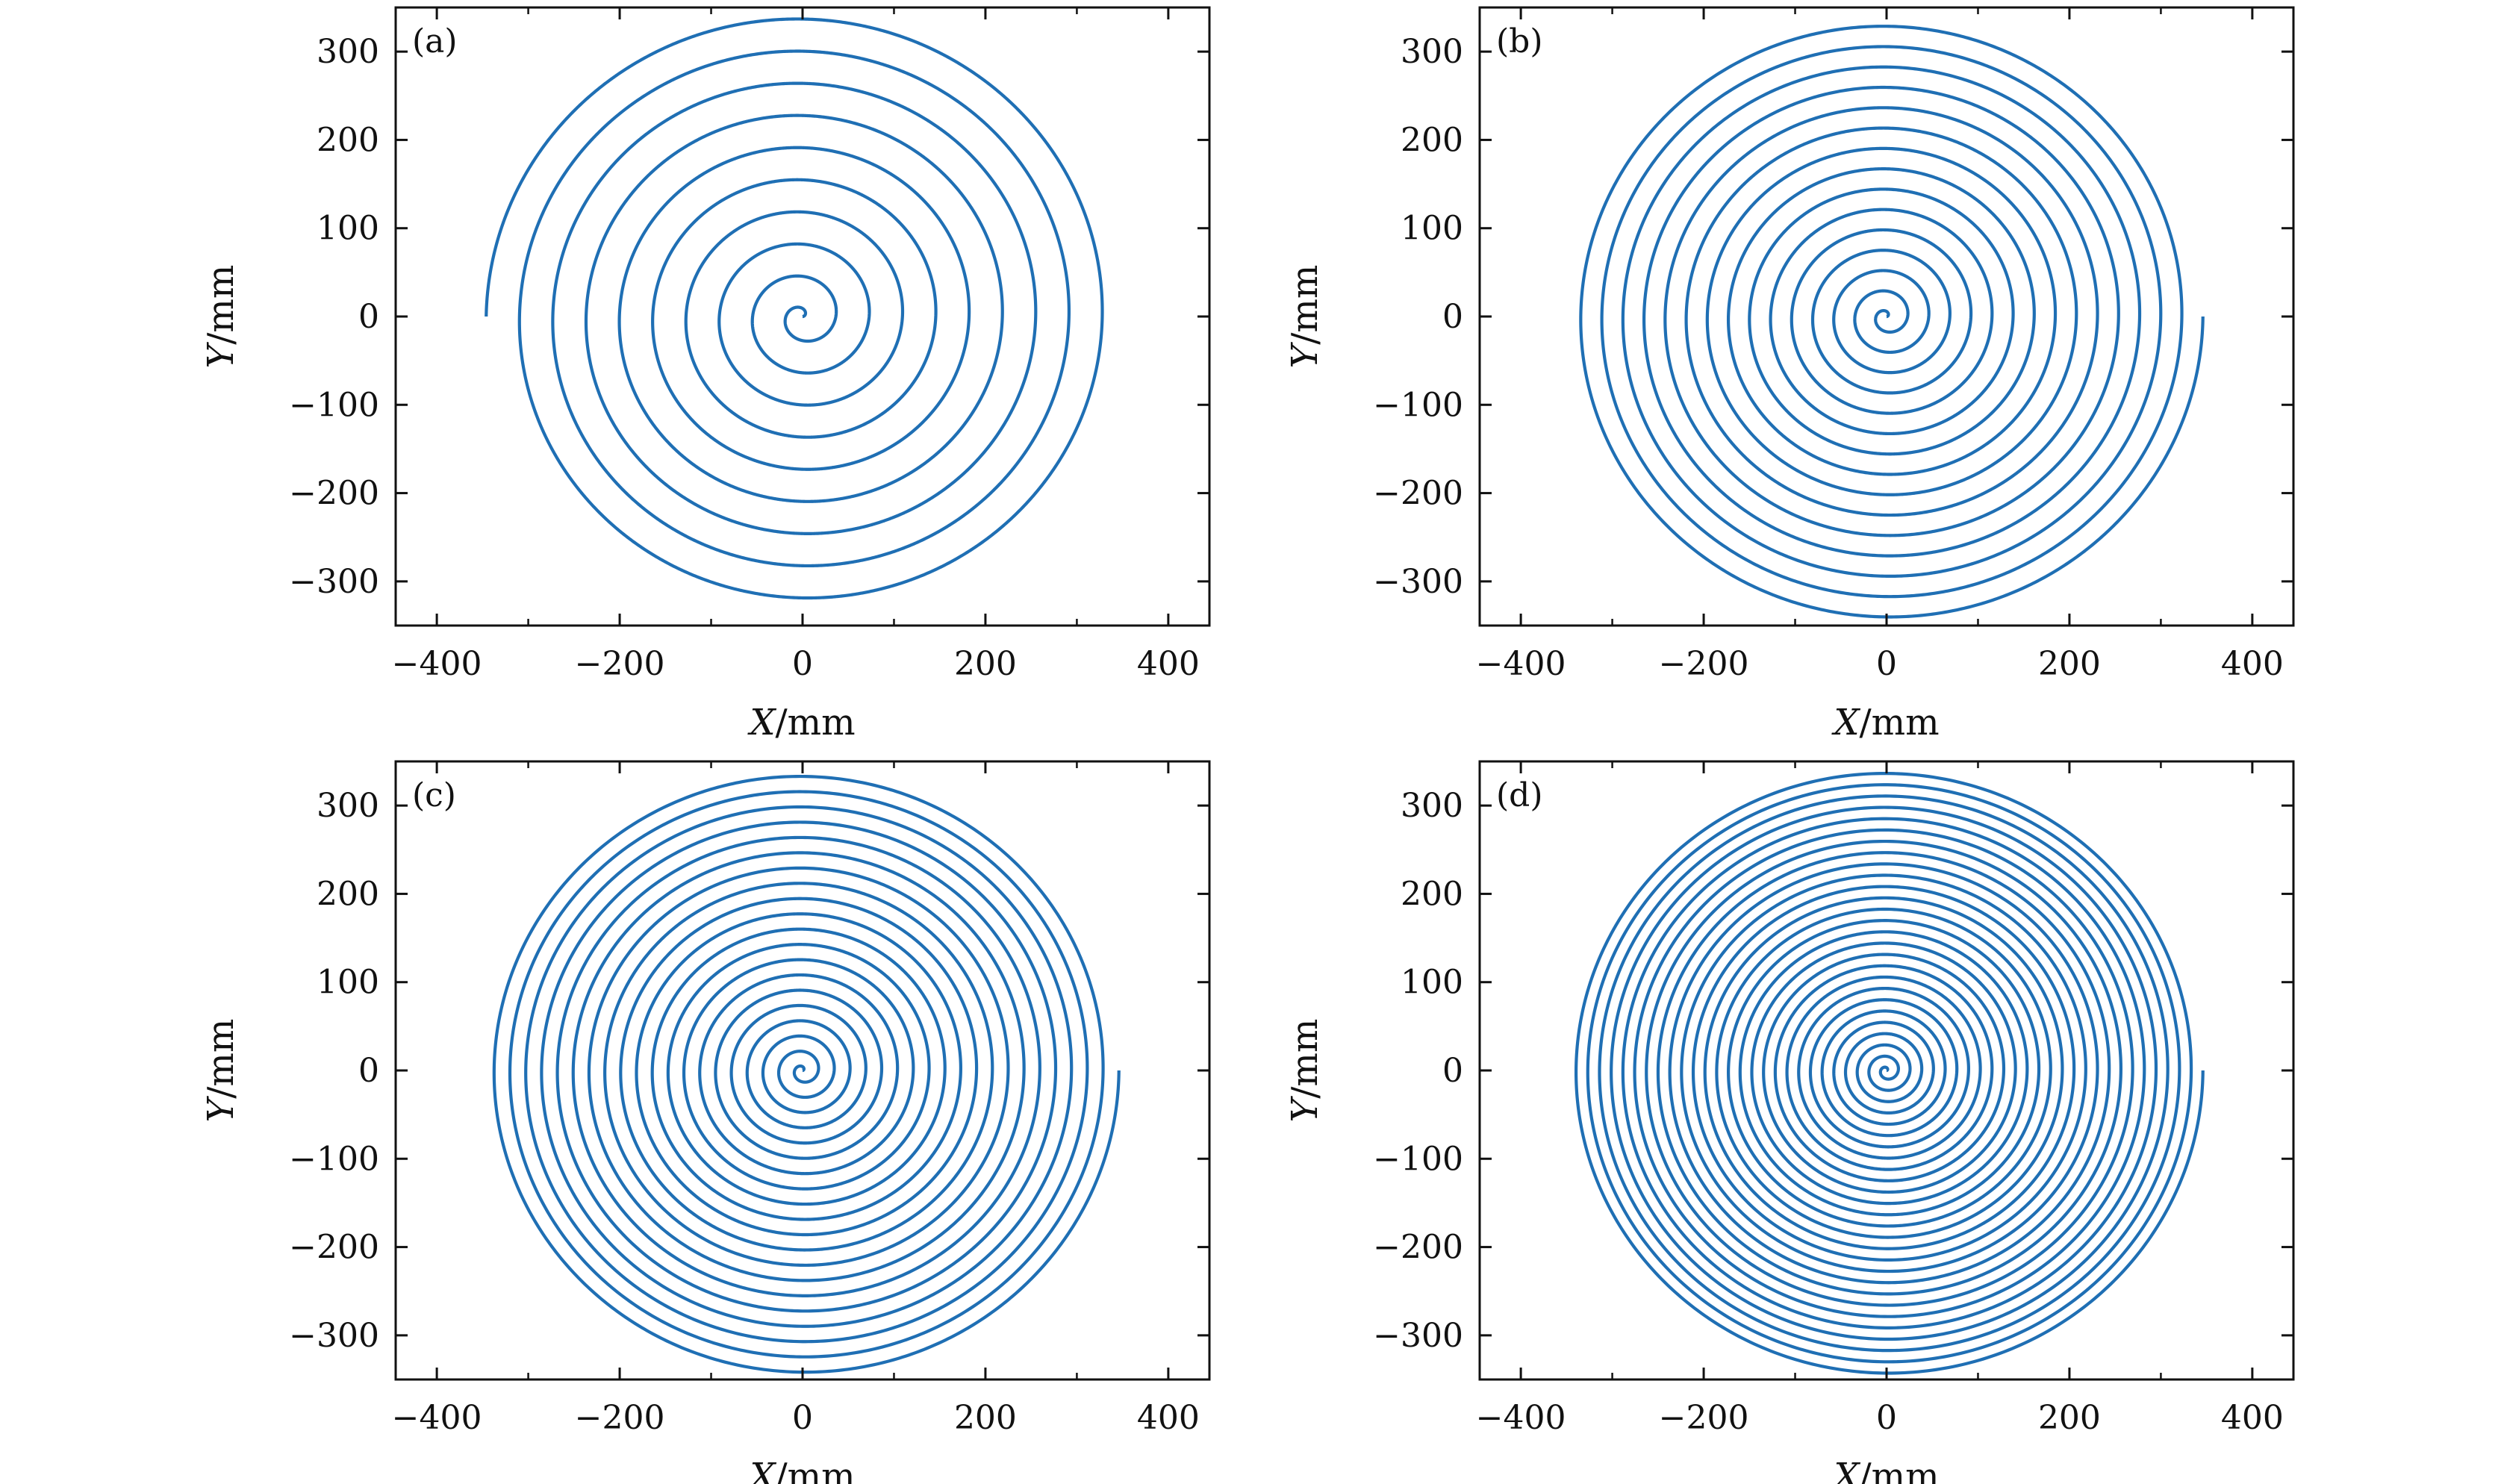 This screenshot has width=2498, height=1484. Describe the element at coordinates (1519, 795) in the screenshot. I see `panel-label: (d)` at that location.